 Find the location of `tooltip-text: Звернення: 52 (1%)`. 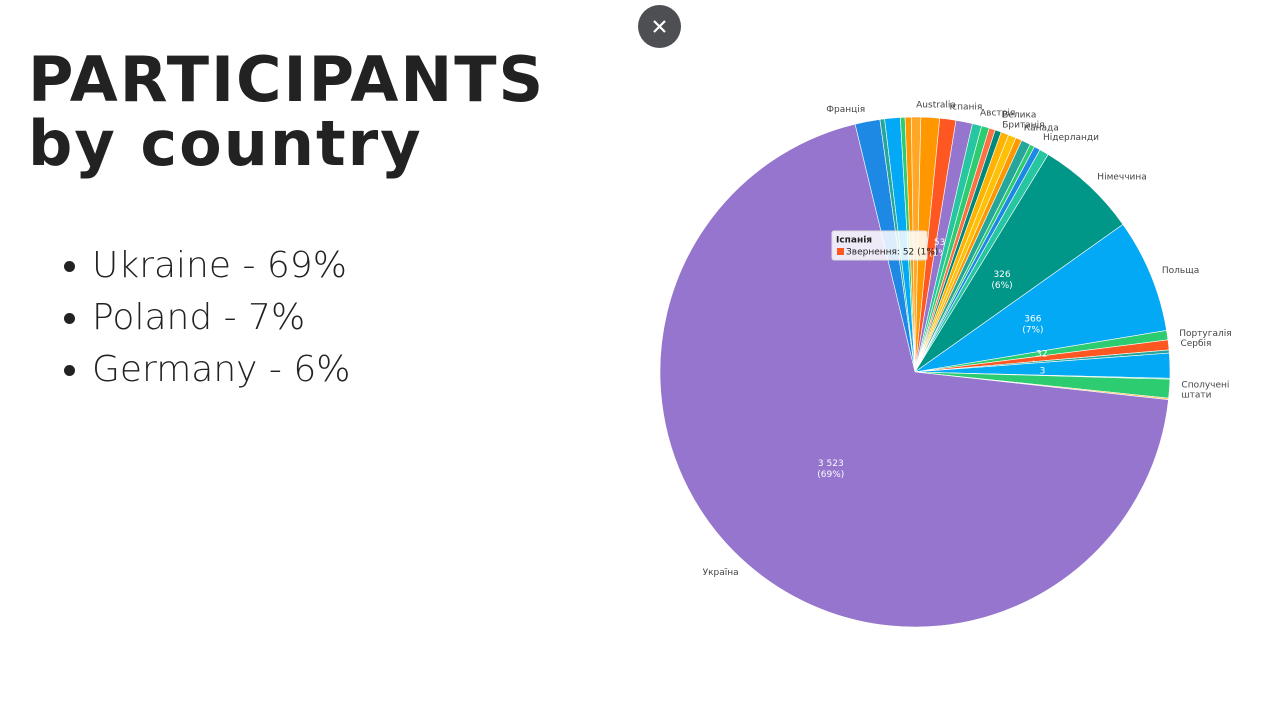

tooltip-text: Звернення: 52 (1%) is located at coordinates (892, 253).